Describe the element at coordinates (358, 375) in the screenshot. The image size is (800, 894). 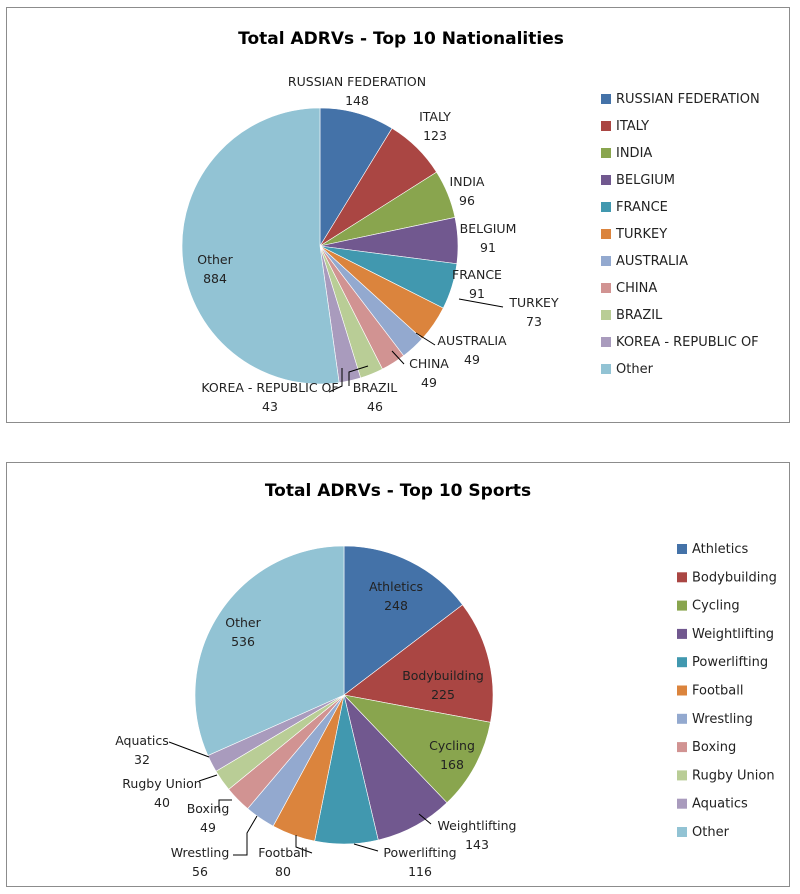
I see `leader-line-brazil` at that location.